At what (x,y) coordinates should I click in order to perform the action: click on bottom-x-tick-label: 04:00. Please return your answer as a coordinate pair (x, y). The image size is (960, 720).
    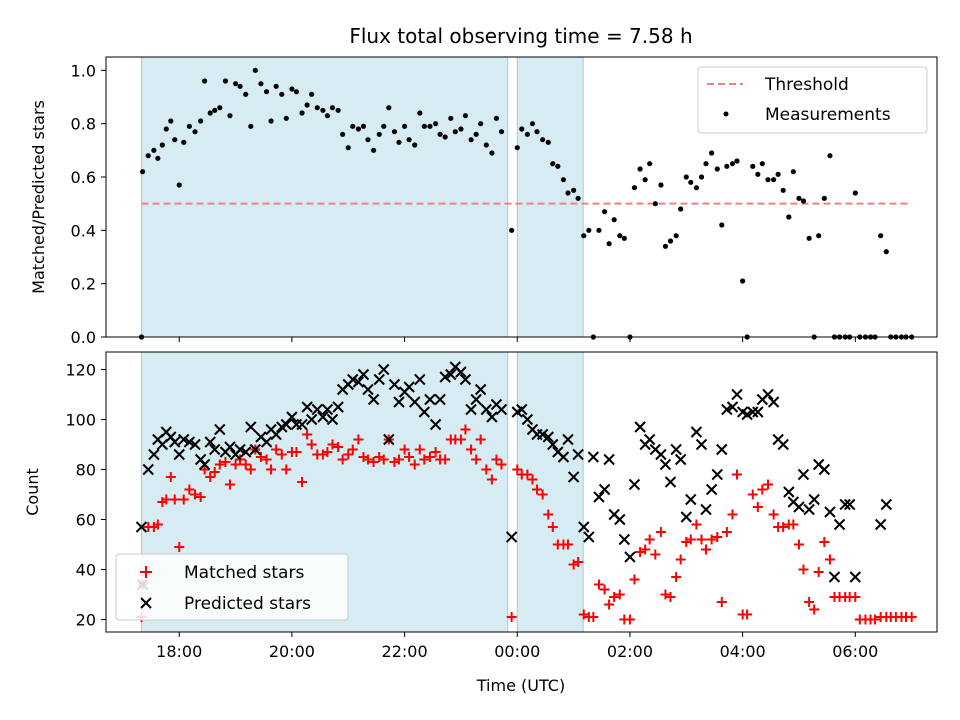
    Looking at the image, I should click on (743, 651).